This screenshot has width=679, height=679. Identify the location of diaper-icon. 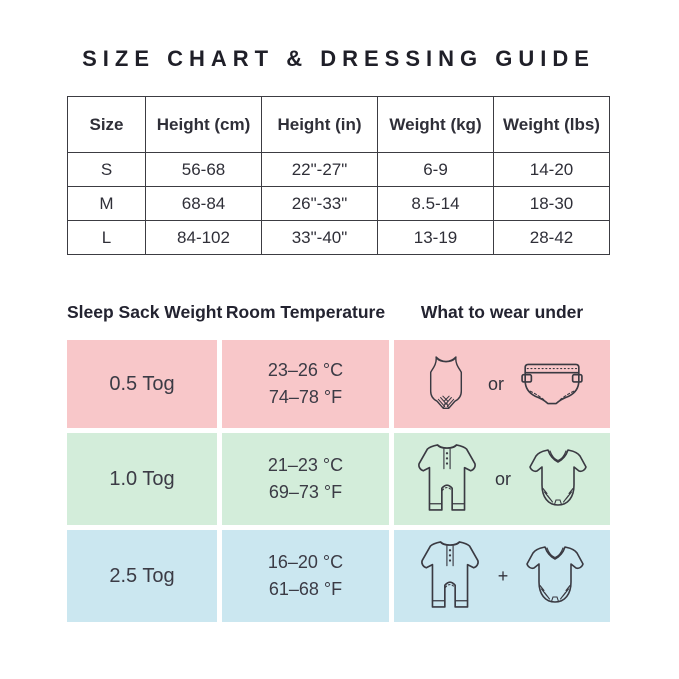
(552, 384).